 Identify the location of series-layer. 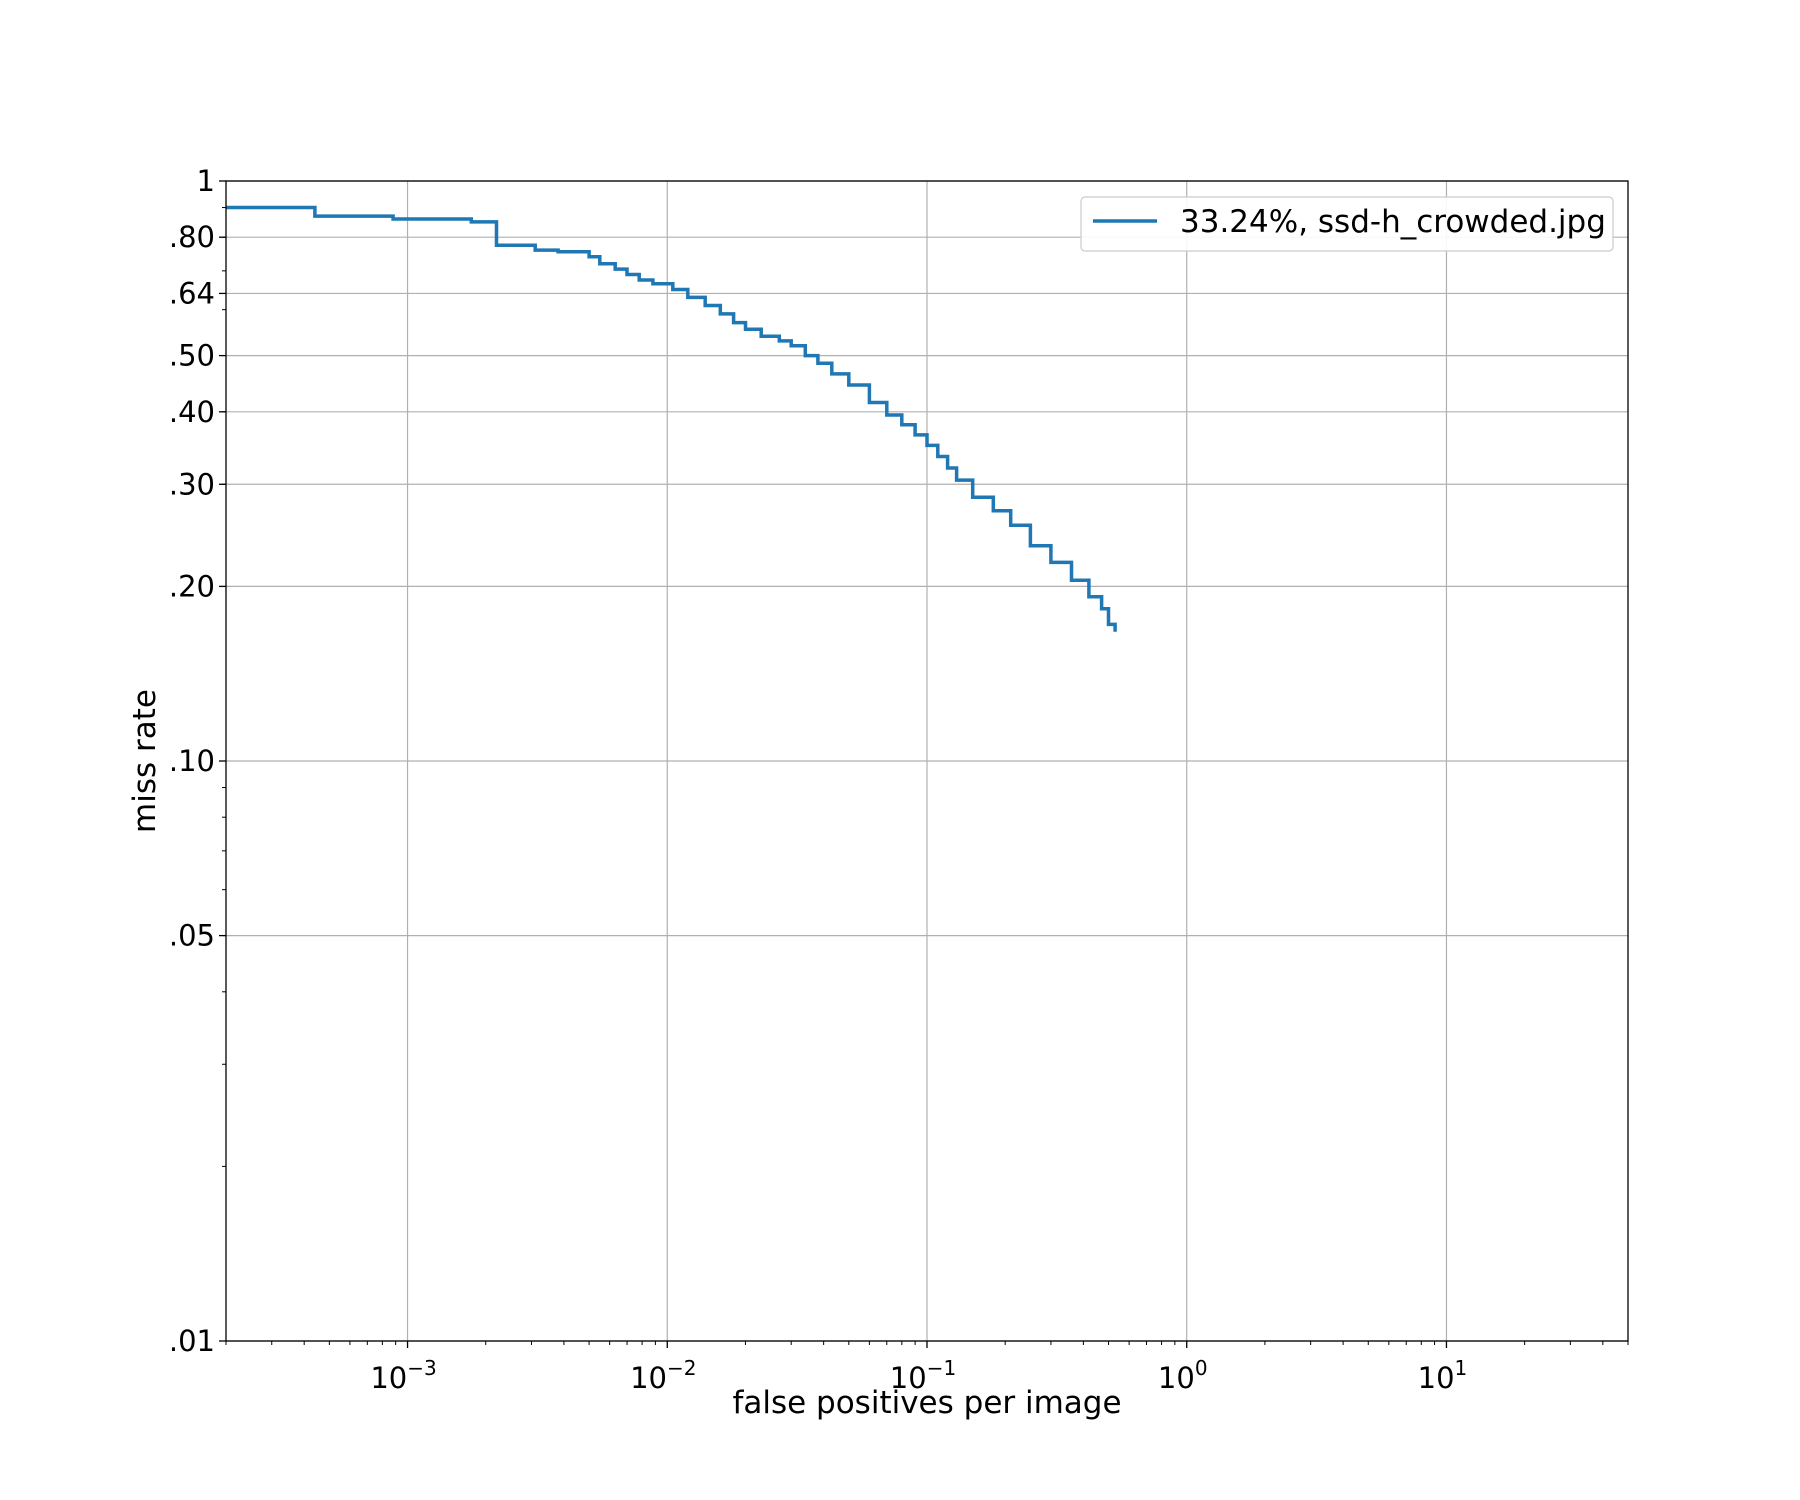
(671, 418).